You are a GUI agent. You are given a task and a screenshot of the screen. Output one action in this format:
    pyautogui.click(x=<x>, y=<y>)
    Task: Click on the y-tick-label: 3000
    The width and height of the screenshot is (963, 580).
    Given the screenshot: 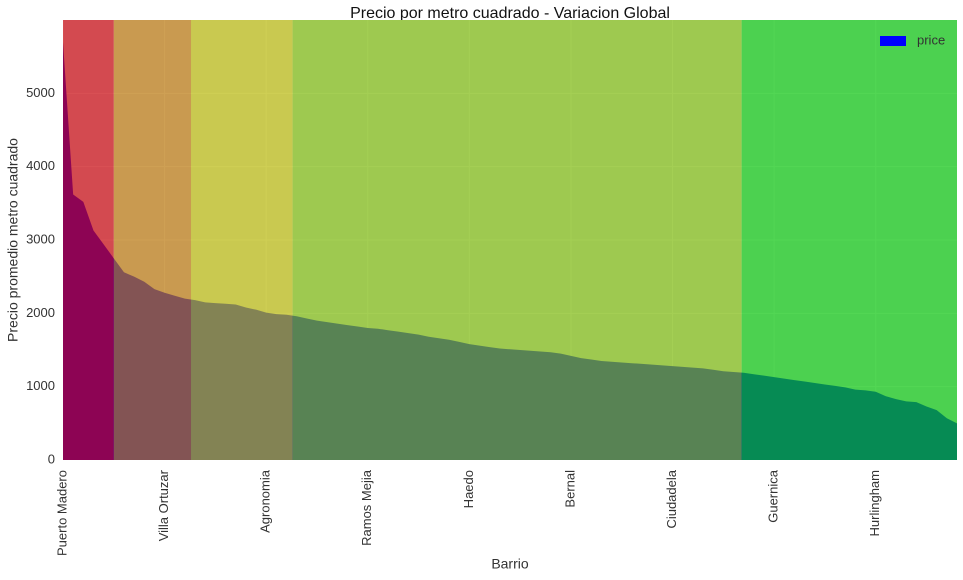 What is the action you would take?
    pyautogui.click(x=40, y=238)
    